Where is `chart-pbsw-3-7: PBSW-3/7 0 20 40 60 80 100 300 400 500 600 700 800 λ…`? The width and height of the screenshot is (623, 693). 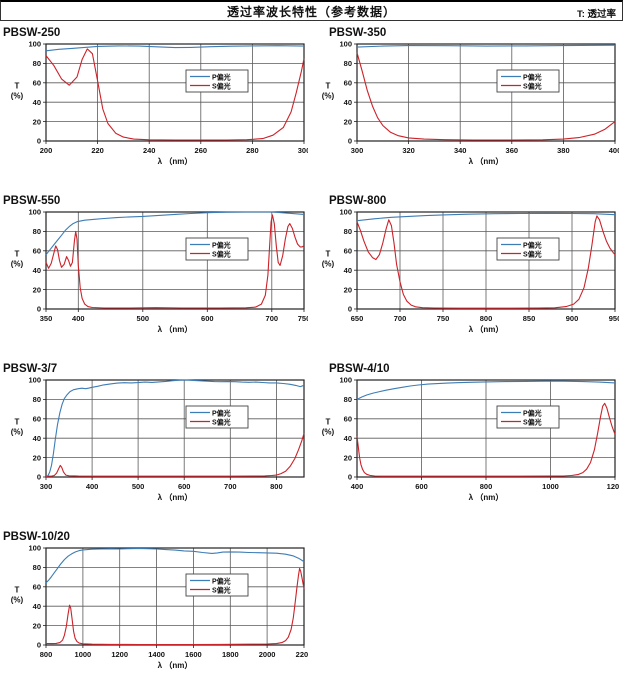
chart-pbsw-3-7: PBSW-3/7 0 20 40 60 80 100 300 400 500 600 700 800 λ… is located at coordinates (155, 441).